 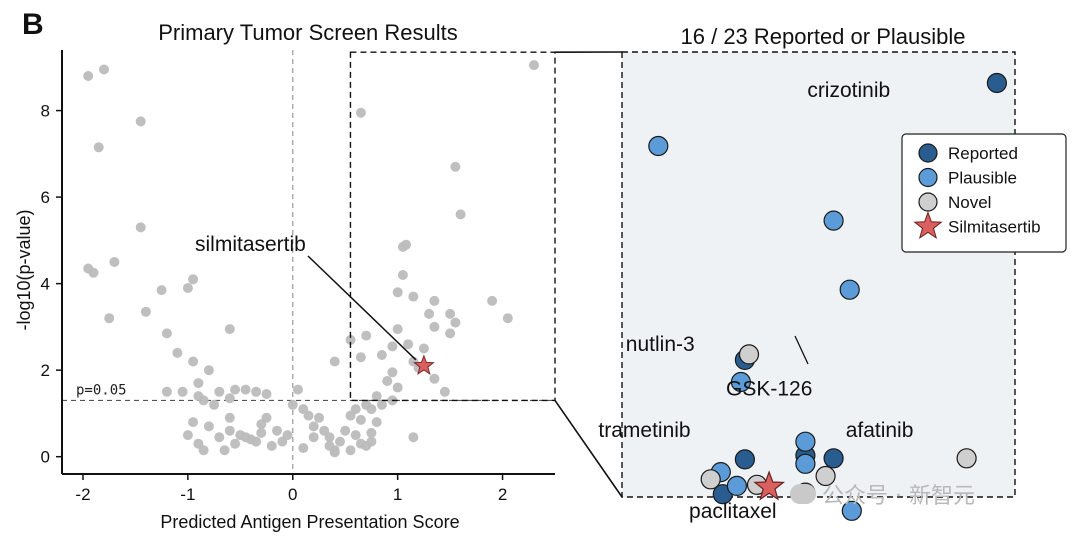 What do you see at coordinates (928, 202) in the screenshot?
I see `legend-marker` at bounding box center [928, 202].